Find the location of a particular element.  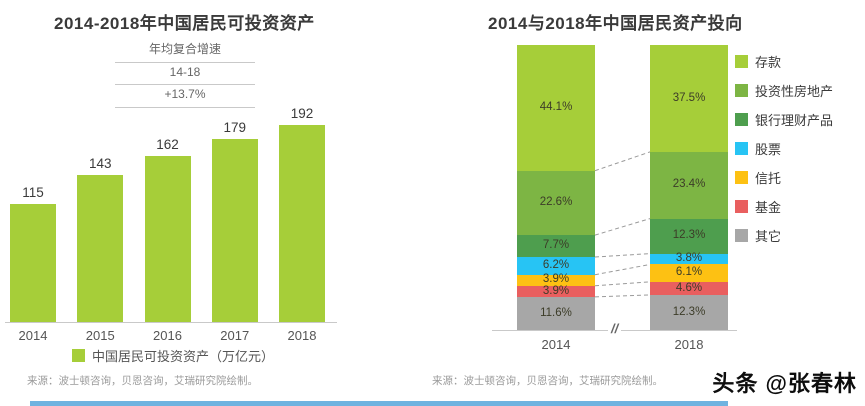

segment-value-label: 11.6% is located at coordinates (556, 312).